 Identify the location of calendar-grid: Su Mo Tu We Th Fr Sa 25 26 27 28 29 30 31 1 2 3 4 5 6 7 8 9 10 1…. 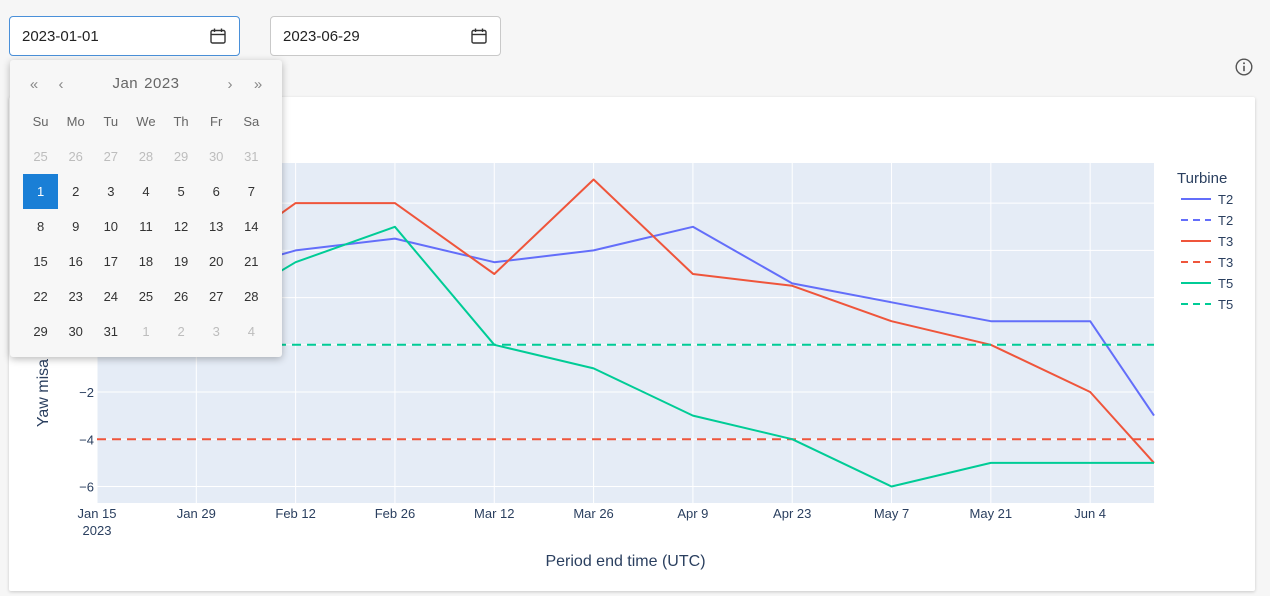
(146, 226).